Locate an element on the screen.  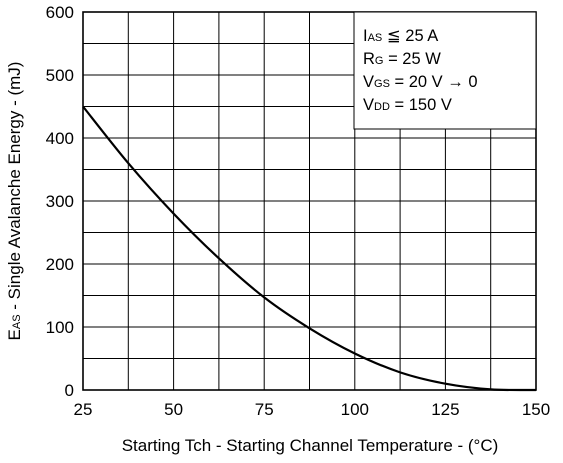
y-axis-title-main: E is located at coordinates (14, 334).